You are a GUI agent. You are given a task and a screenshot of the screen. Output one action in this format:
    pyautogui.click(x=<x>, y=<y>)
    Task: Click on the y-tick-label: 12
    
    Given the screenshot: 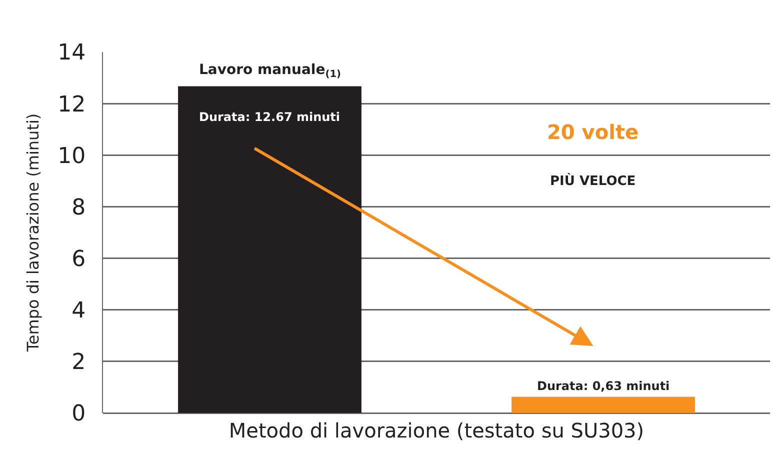 What is the action you would take?
    pyautogui.click(x=72, y=105)
    